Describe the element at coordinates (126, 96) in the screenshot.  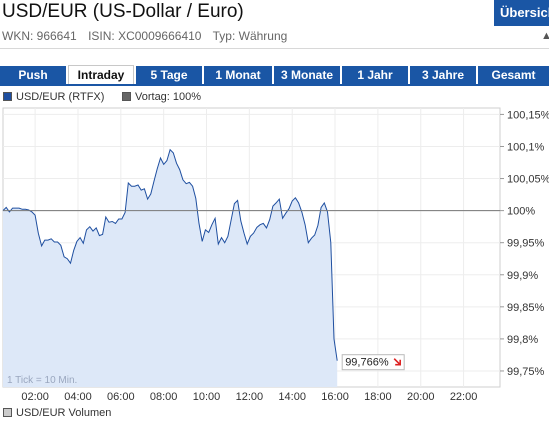
I see `prev-swatch-icon` at that location.